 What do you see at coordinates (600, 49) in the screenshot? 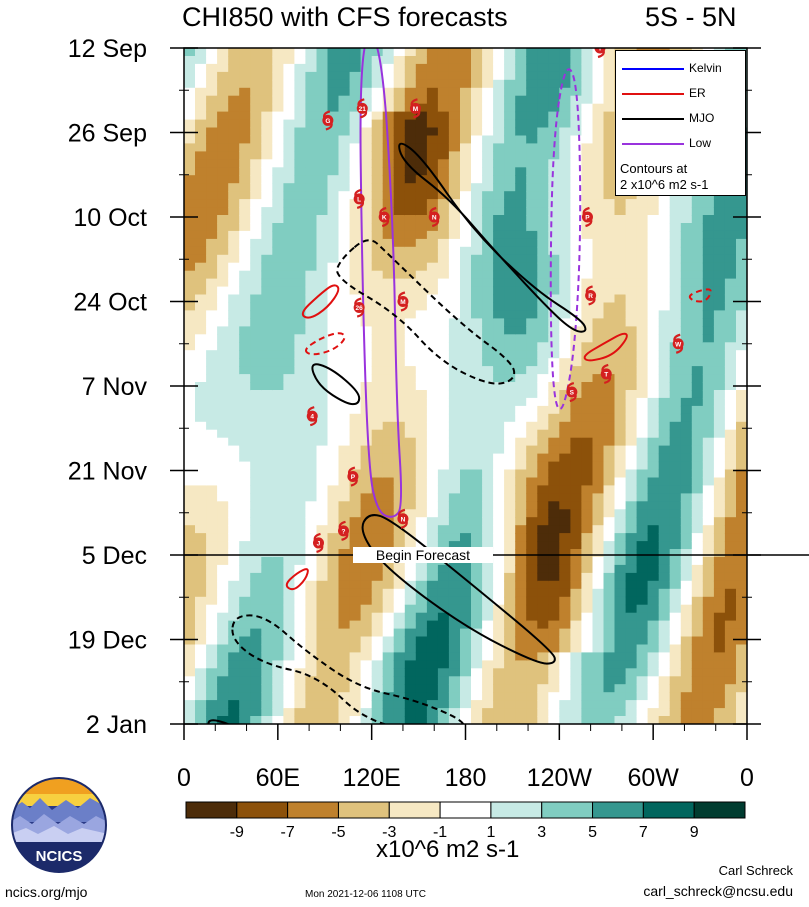
I see `storm-marker: Y` at bounding box center [600, 49].